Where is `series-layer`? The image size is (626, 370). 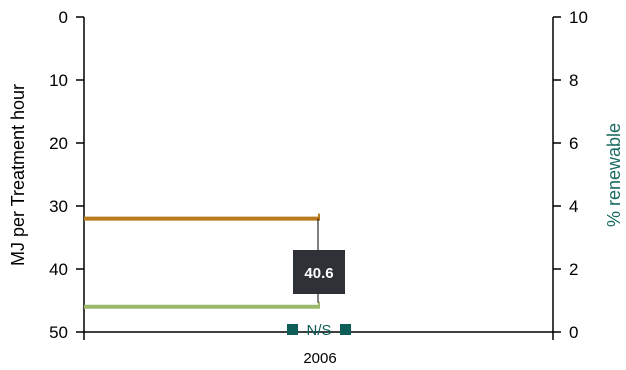 series-layer is located at coordinates (202, 261).